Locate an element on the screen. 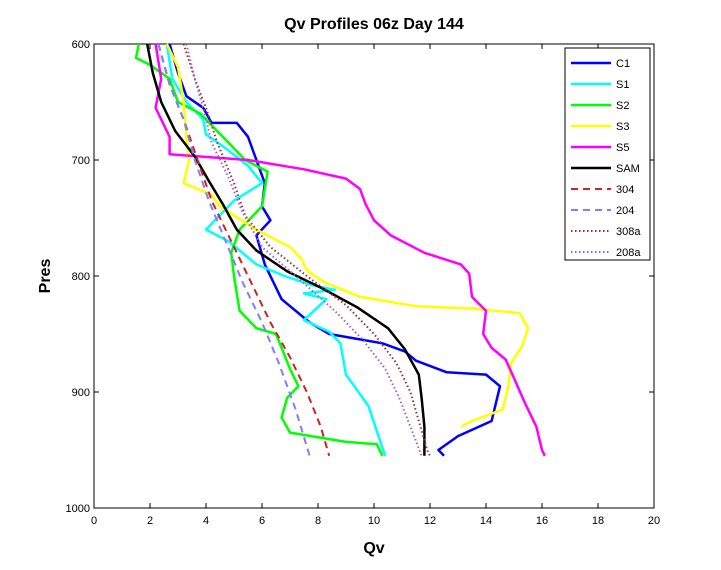 This screenshot has width=721, height=570. legend-label-s3: S3 is located at coordinates (622, 127).